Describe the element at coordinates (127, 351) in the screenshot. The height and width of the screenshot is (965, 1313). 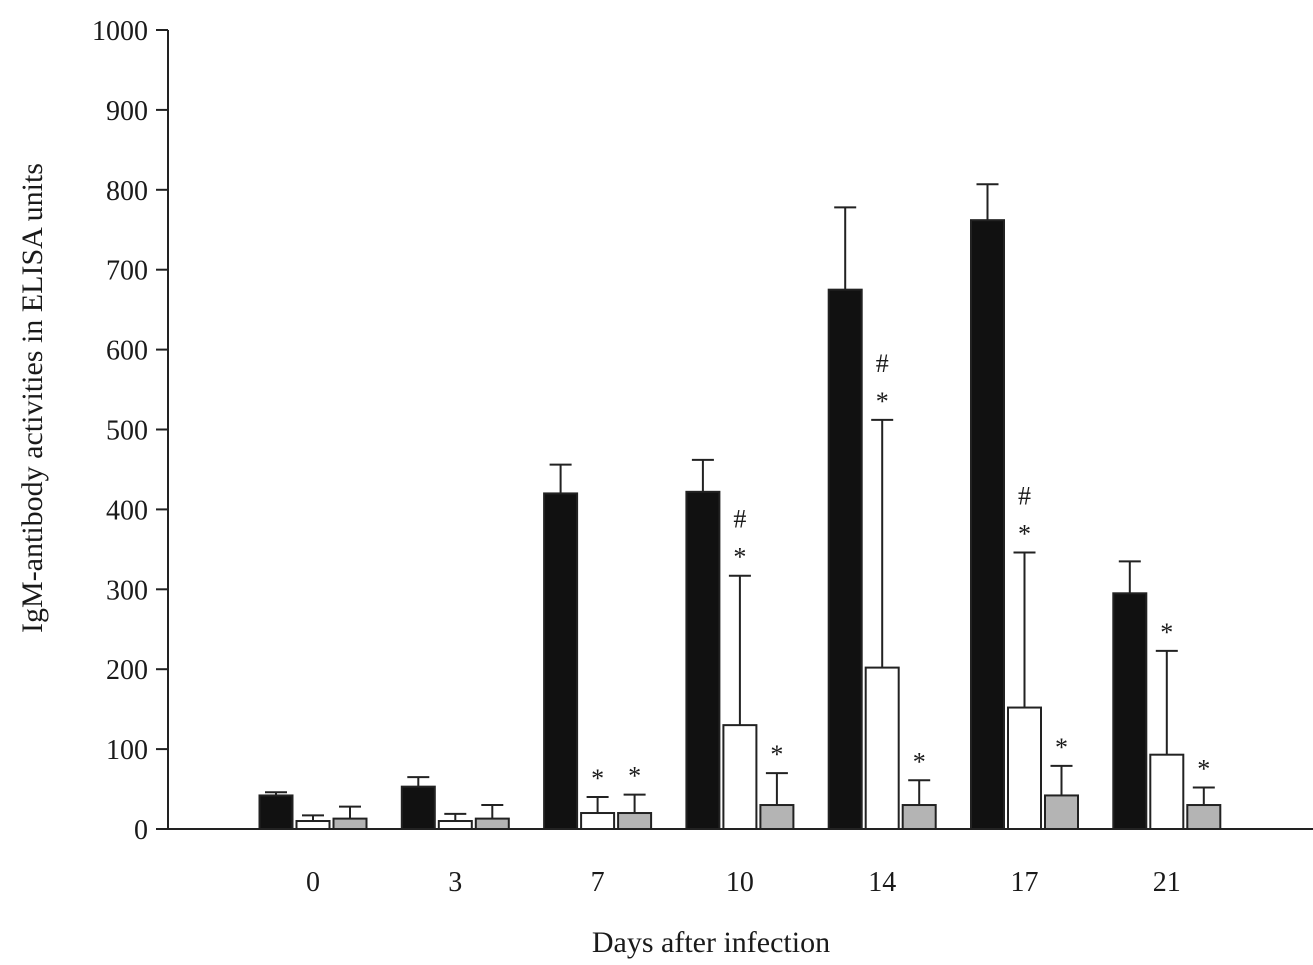
I see `y-tick-label-600: 600` at that location.